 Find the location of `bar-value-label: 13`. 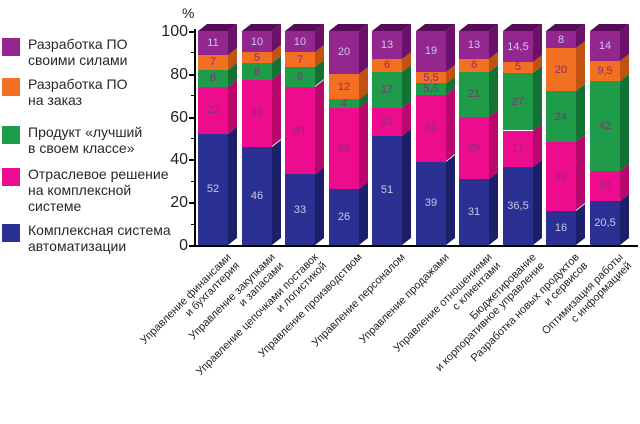

bar-value-label: 13 is located at coordinates (387, 44).